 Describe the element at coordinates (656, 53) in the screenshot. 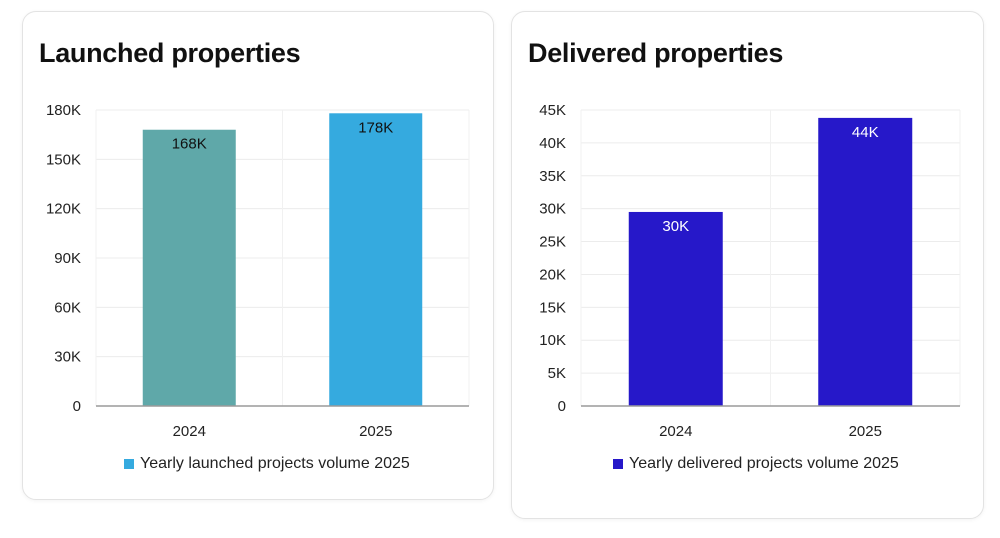

I see `chart-title: Delivered properties` at that location.